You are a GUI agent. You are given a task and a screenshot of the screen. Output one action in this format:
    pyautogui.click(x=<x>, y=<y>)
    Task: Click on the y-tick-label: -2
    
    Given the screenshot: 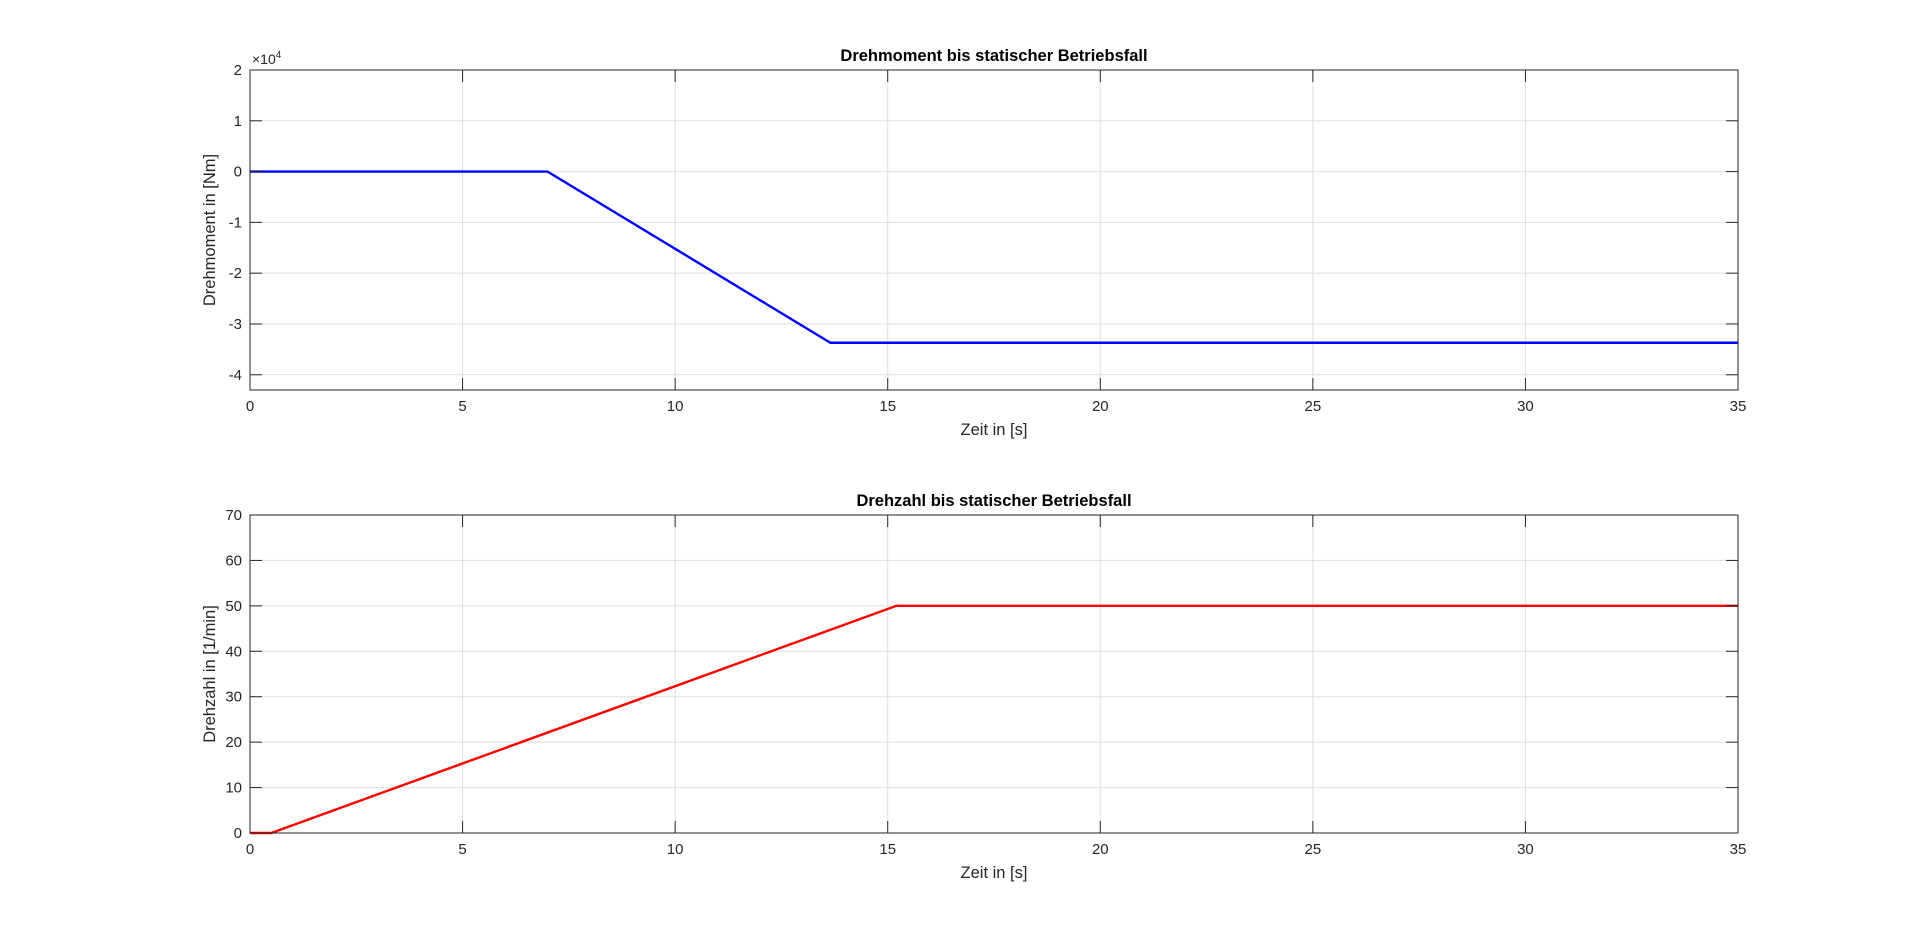 What is the action you would take?
    pyautogui.click(x=235, y=273)
    